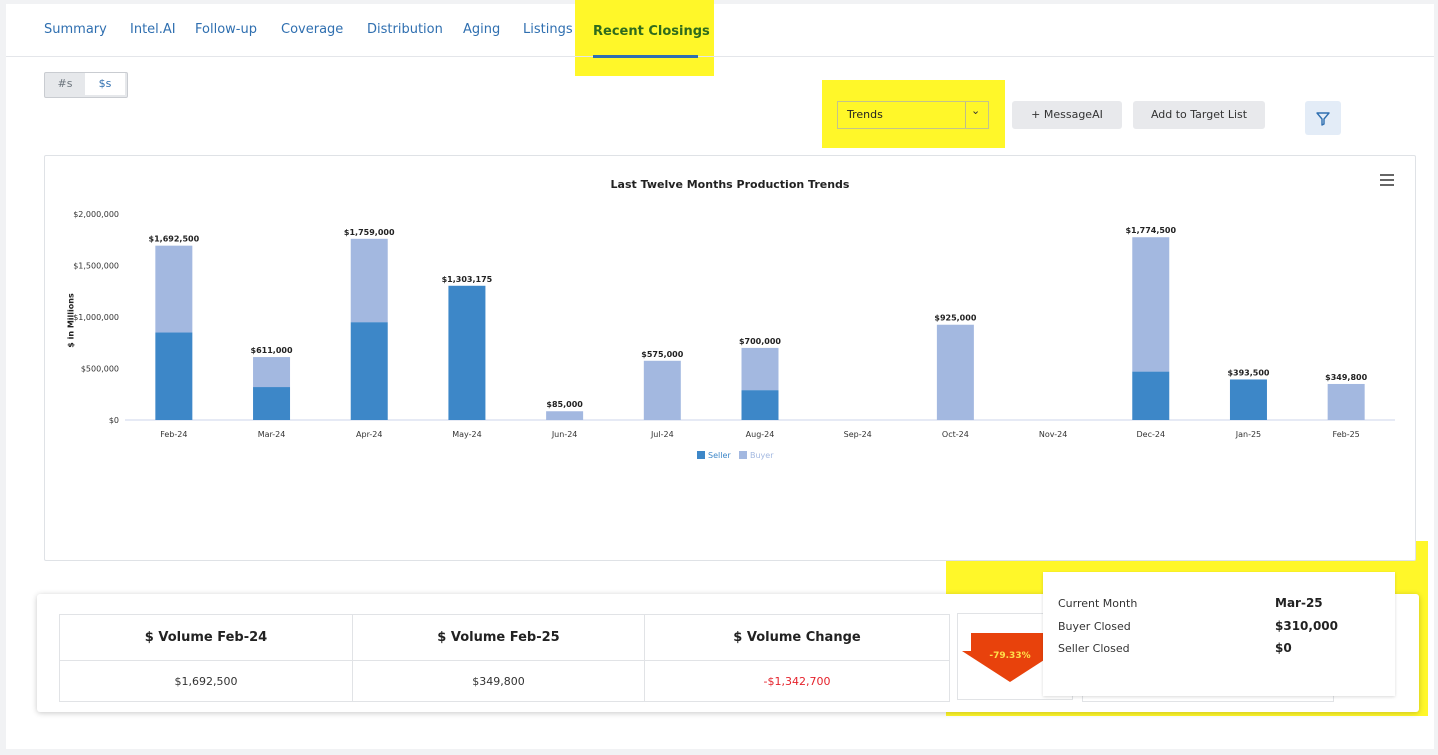  Describe the element at coordinates (1387, 181) in the screenshot. I see `chart-menu-icon` at that location.